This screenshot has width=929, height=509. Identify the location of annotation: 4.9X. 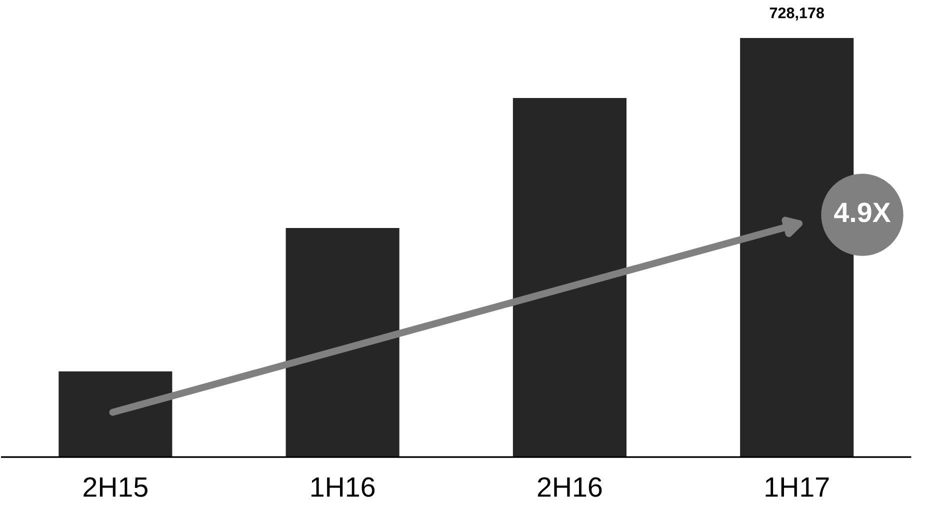
(862, 212).